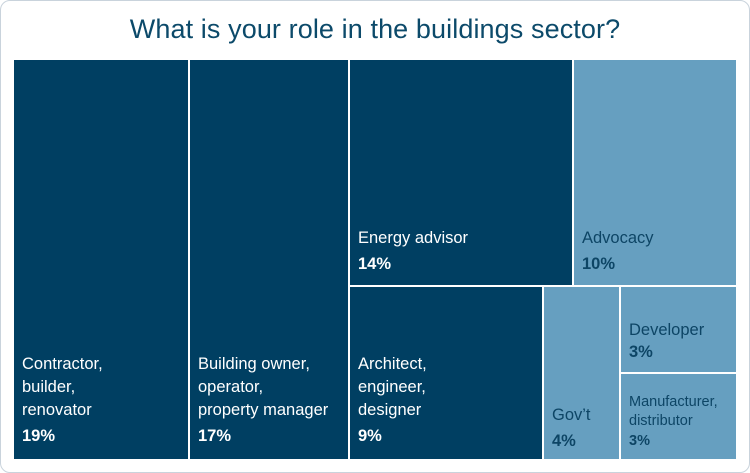 The width and height of the screenshot is (750, 473). Describe the element at coordinates (263, 387) in the screenshot. I see `treemap-label-owner: Building owner, operator, property manager` at that location.